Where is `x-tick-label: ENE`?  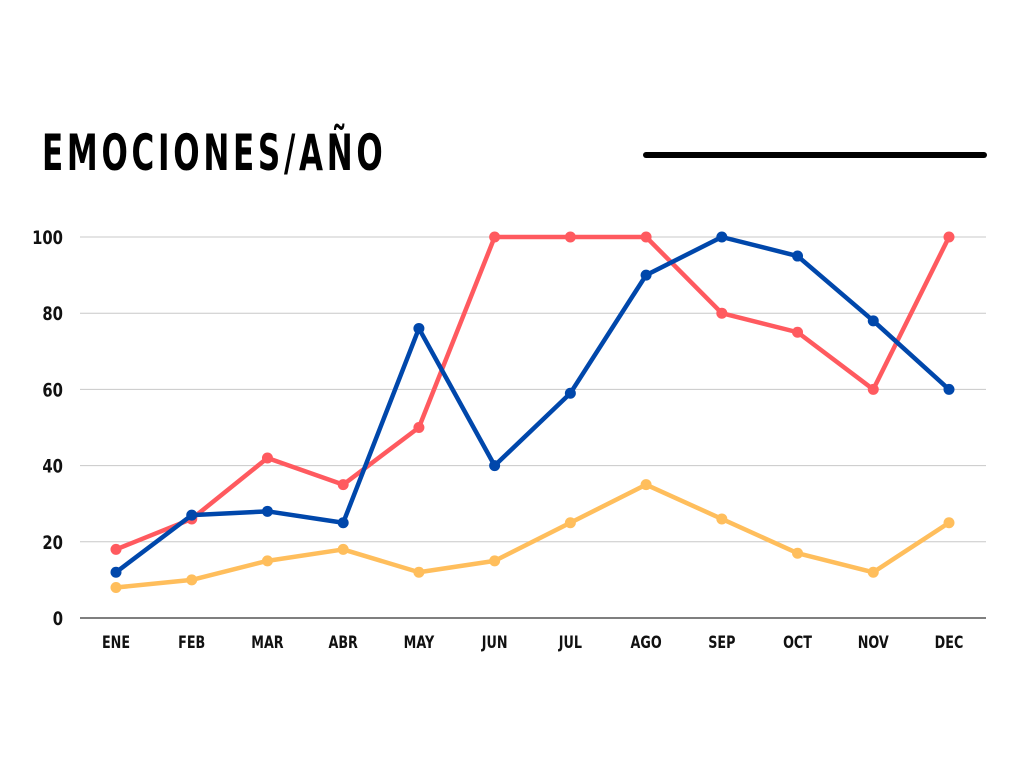
x-tick-label: ENE is located at coordinates (116, 642).